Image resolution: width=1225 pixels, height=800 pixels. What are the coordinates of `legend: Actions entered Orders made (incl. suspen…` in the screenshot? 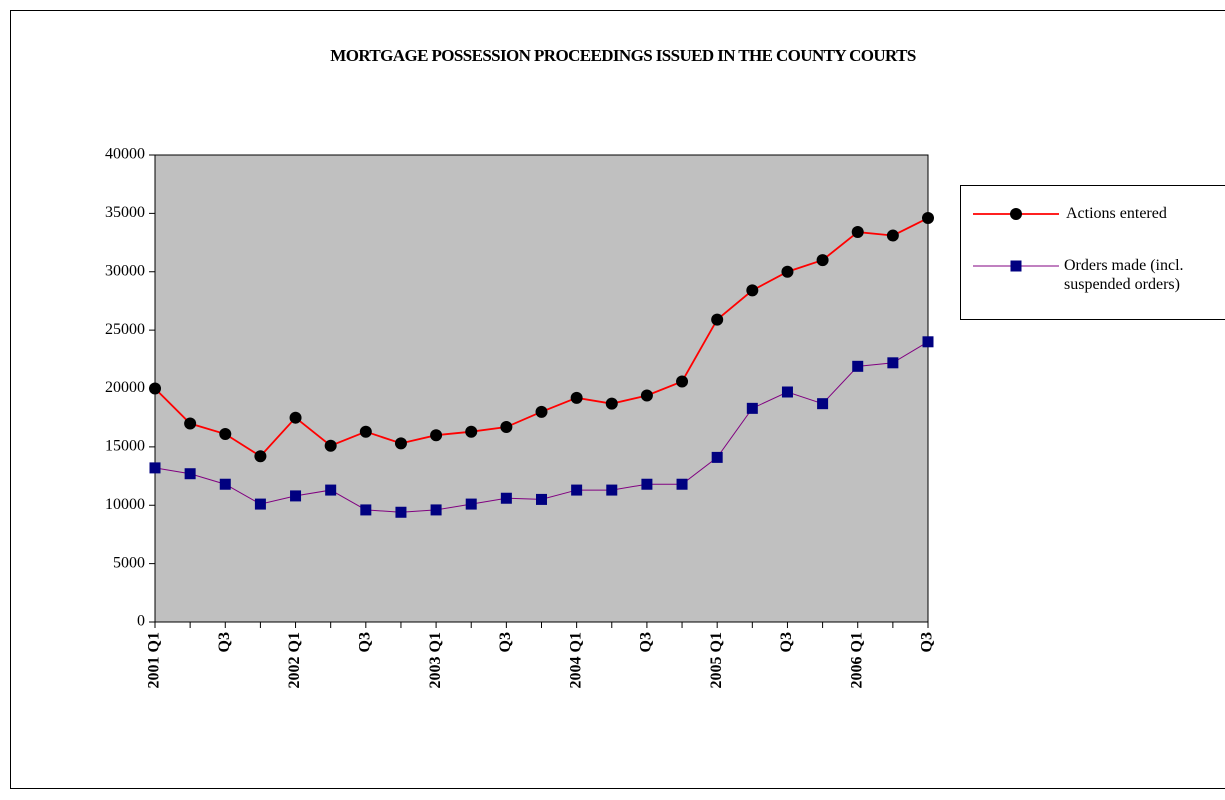 It's located at (1092, 252).